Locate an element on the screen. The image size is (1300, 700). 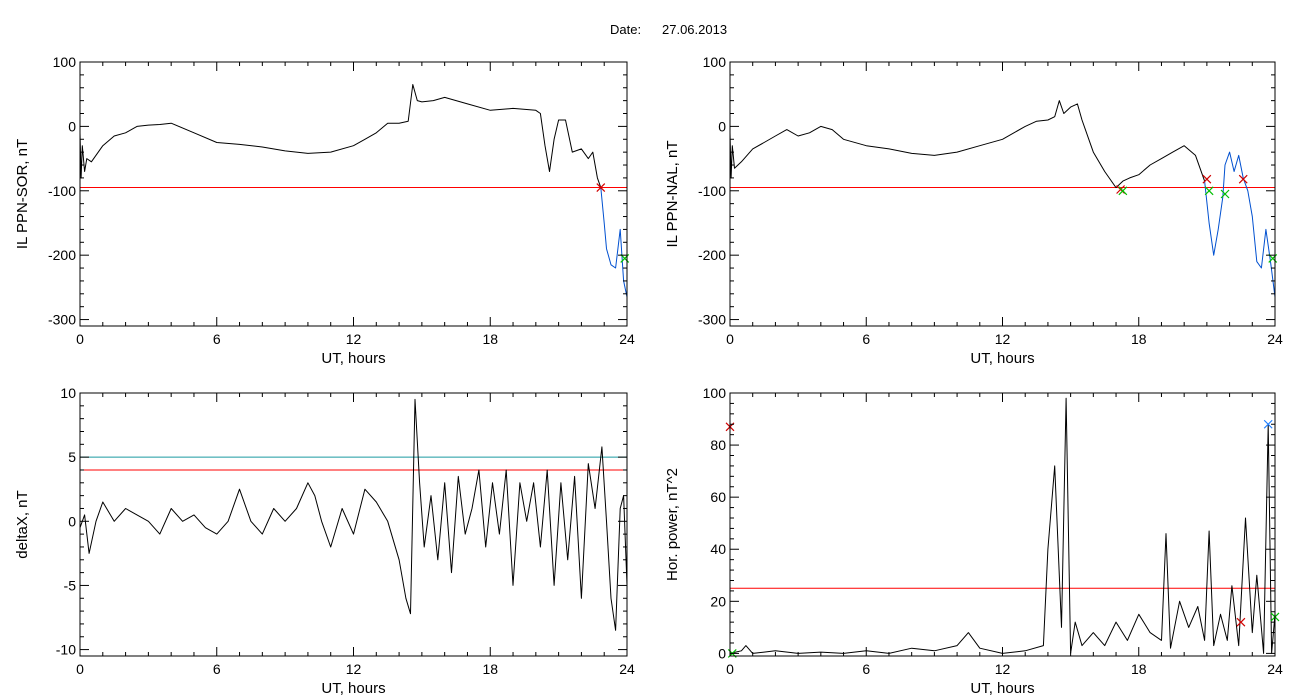
y-axis-label: deltaX, nT is located at coordinates (22, 524).